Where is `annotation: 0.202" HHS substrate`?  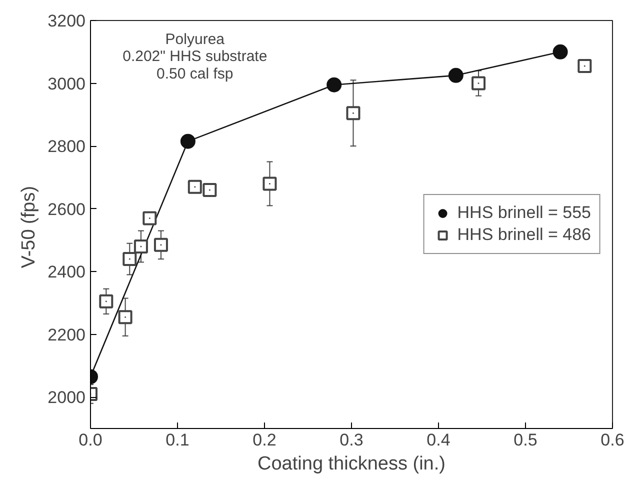 annotation: 0.202" HHS substrate is located at coordinates (195, 57).